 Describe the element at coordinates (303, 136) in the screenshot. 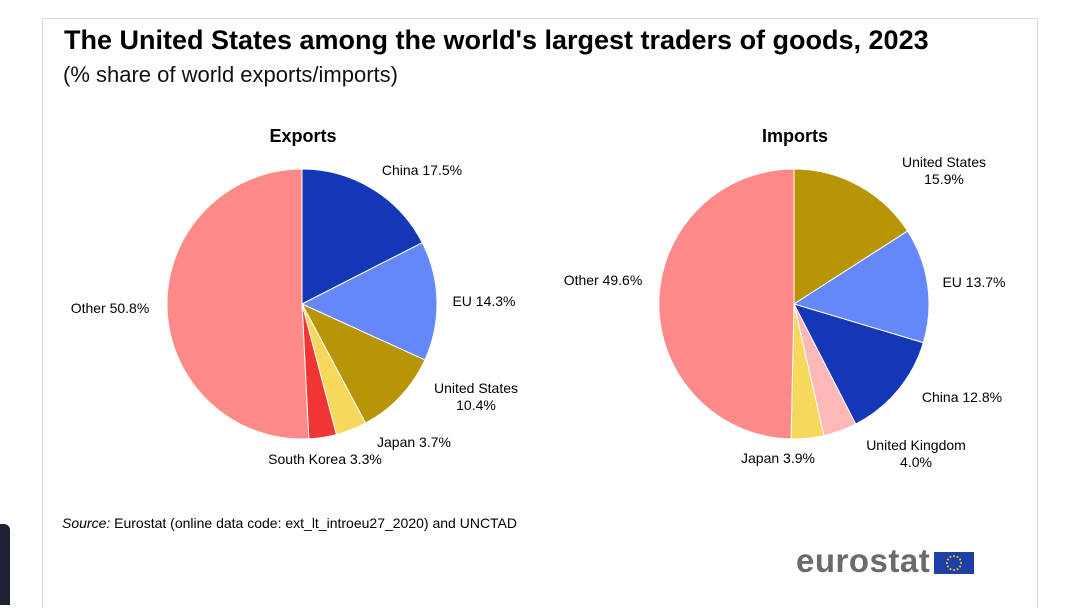

I see `exports-chart-title: Exports` at that location.